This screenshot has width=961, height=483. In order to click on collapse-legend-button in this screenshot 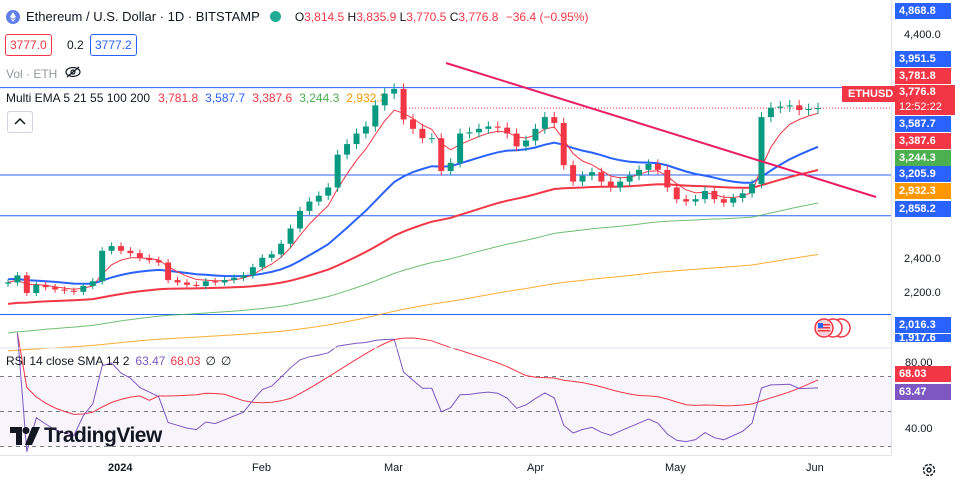, I will do `click(20, 122)`.